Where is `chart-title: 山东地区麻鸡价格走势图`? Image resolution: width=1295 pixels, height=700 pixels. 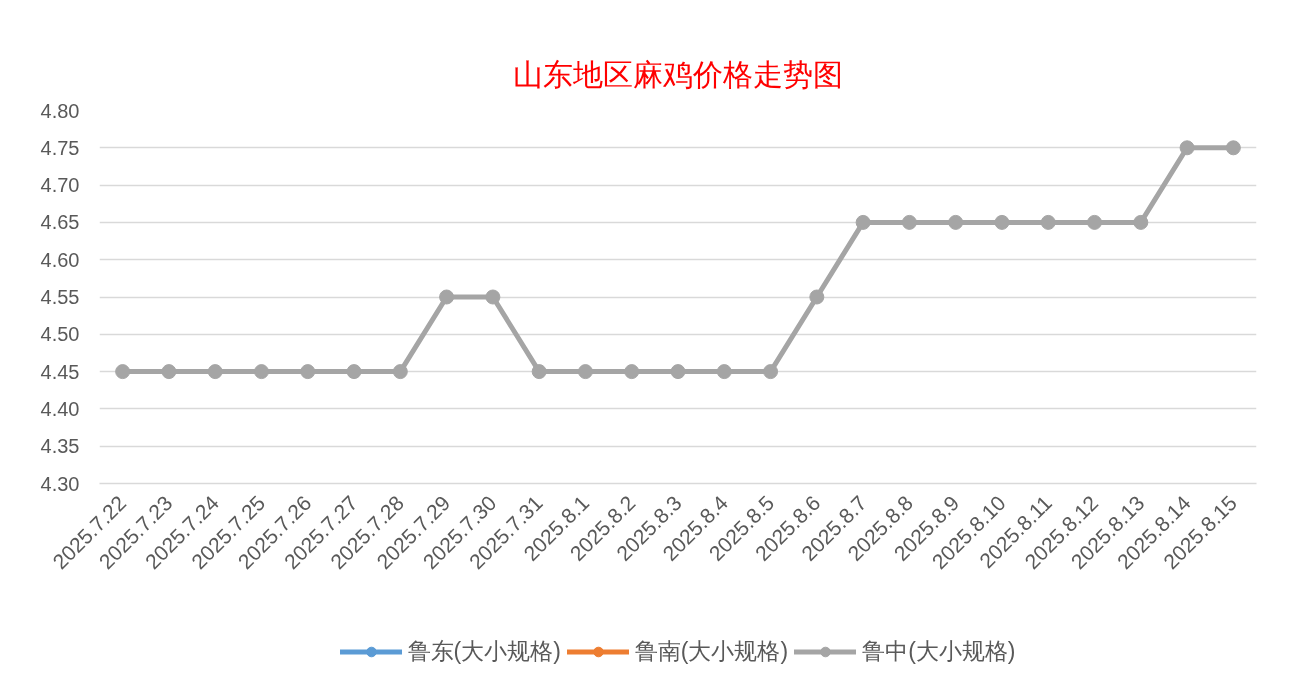
chart-title: 山东地区麻鸡价格走势图 is located at coordinates (678, 74).